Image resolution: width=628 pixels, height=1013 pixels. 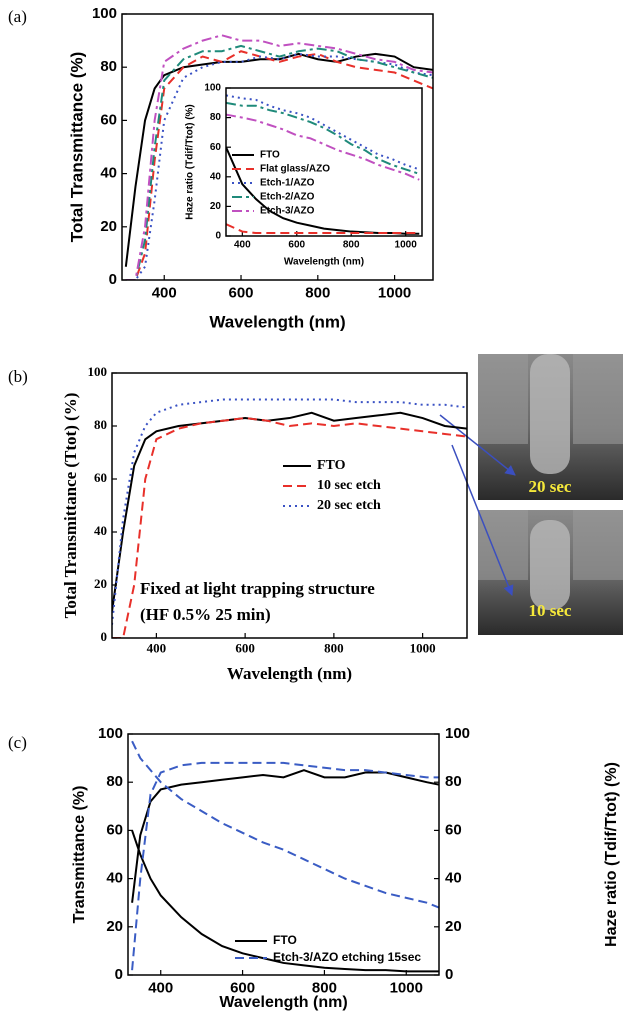 What do you see at coordinates (190, 162) in the screenshot?
I see `y-axis-label: Haze ratio (Tdif/Ttot) (%)` at bounding box center [190, 162].